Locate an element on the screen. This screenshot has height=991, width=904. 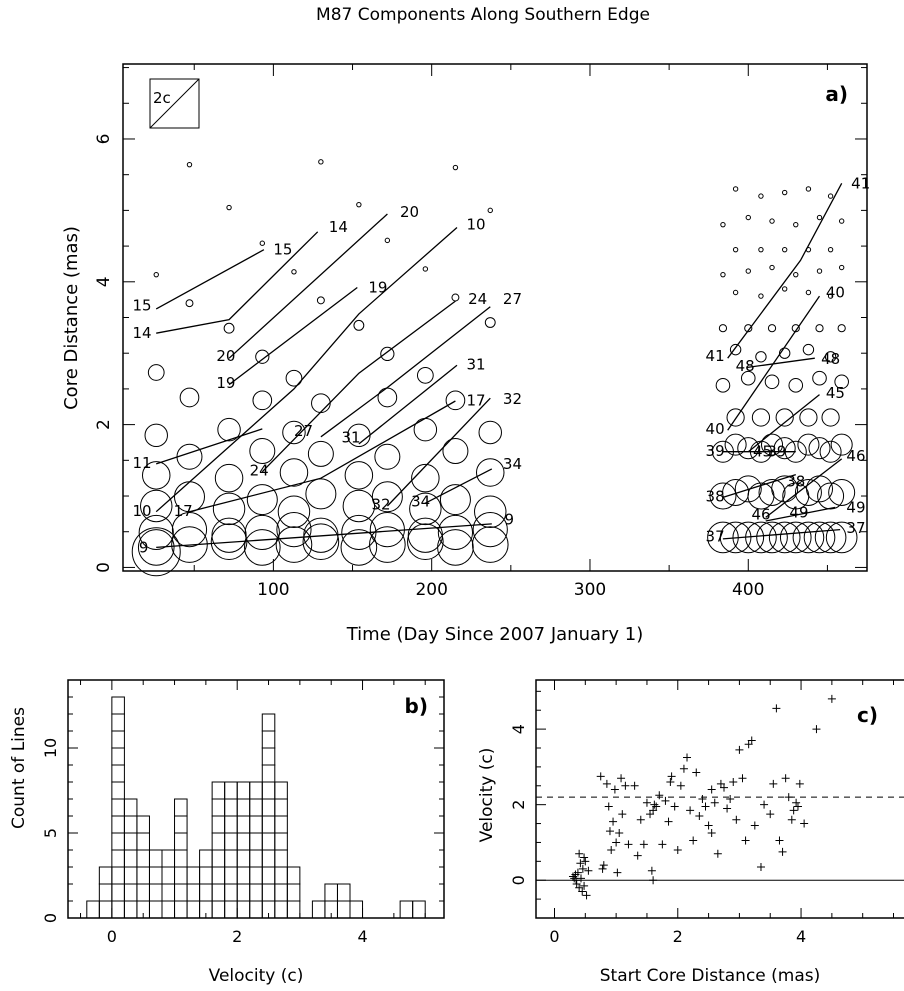
track-38-line is located at coordinates (759, 486).